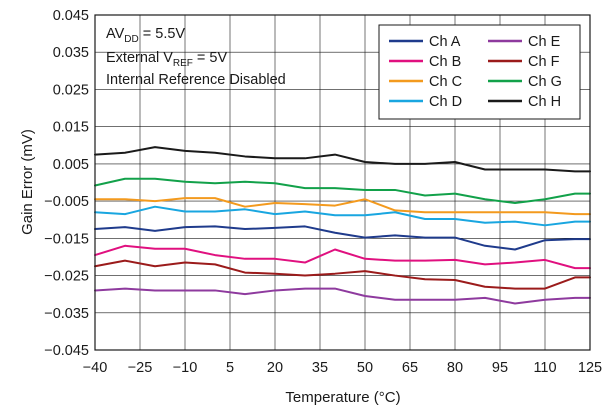 This screenshot has width=605, height=411. What do you see at coordinates (342, 397) in the screenshot?
I see `x-axis-label: Temperature (°C)` at bounding box center [342, 397].